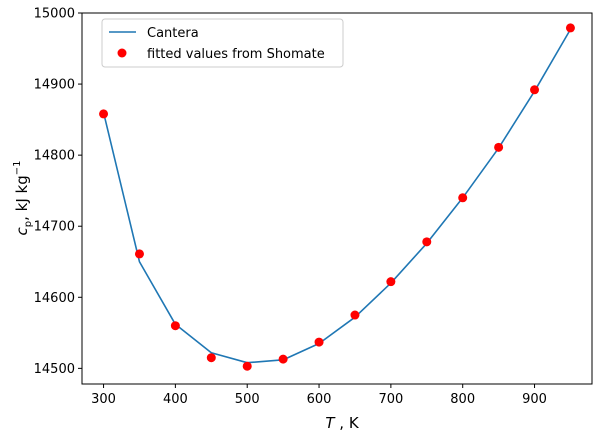 Image resolution: width=601 pixels, height=441 pixels. I want to click on y-tick-label: 14500, so click(54, 369).